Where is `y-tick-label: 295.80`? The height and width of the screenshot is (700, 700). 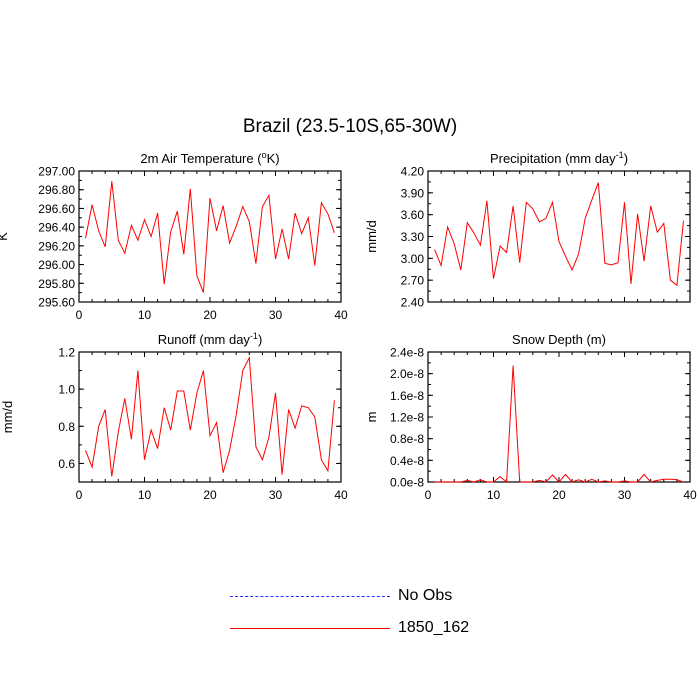 y-tick-label: 295.80 is located at coordinates (56, 284).